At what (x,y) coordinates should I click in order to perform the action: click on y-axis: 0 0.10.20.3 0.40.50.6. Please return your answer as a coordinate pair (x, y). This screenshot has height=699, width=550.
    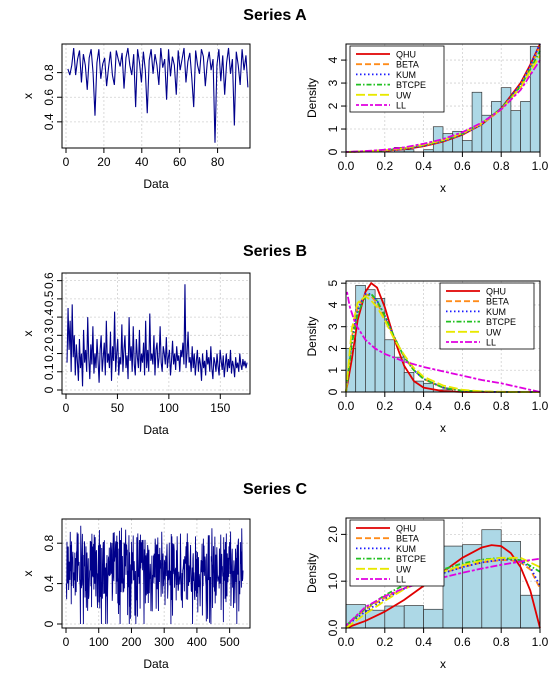
    Looking at the image, I should click on (52, 332).